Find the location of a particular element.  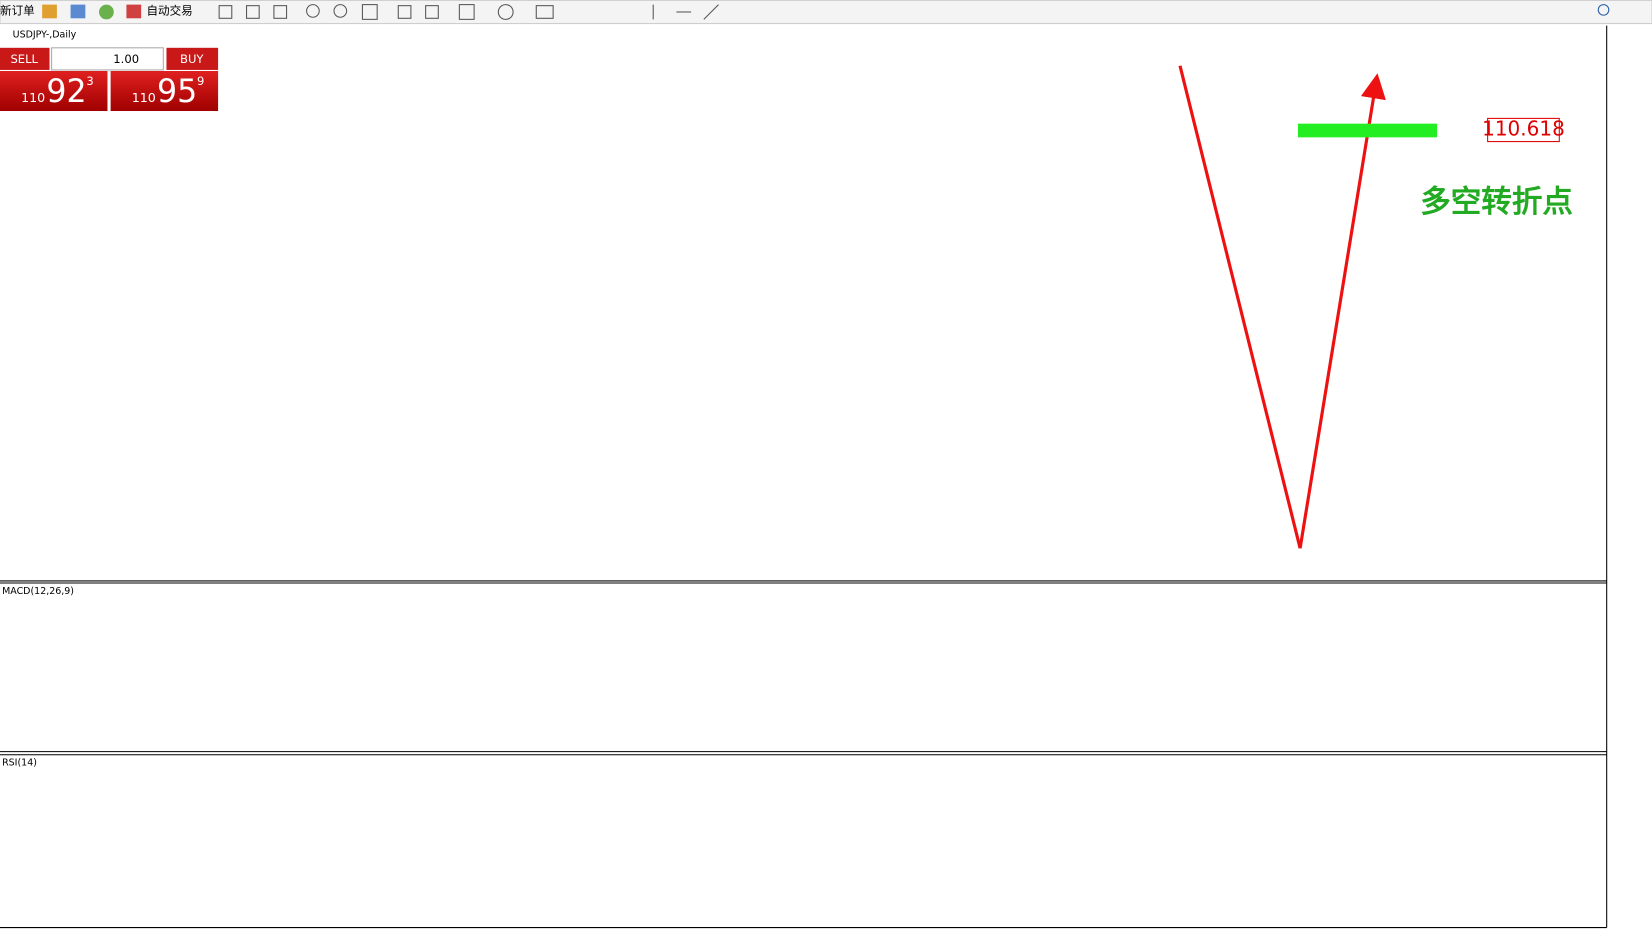

buy-price-box is located at coordinates (164, 91).